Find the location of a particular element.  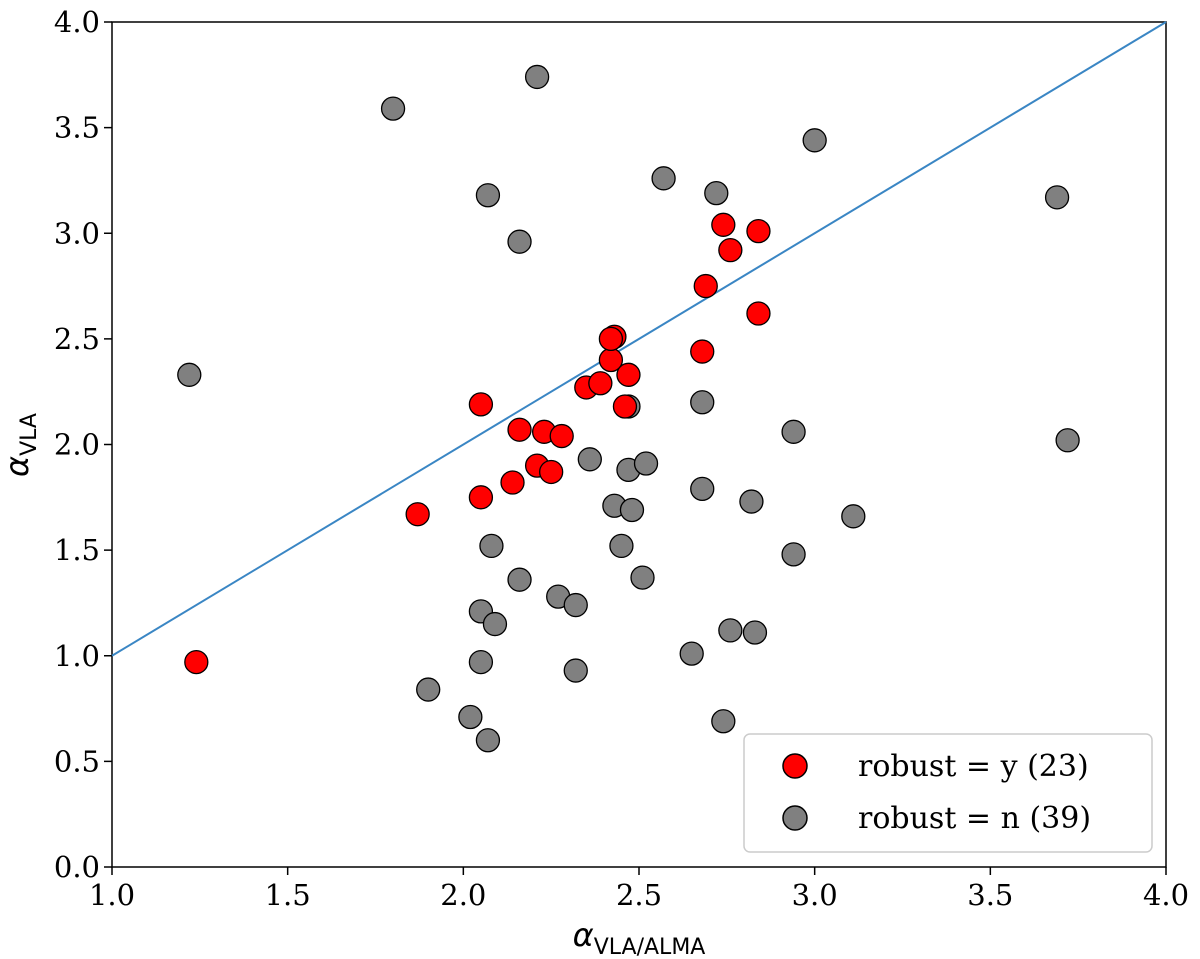

x-tick-label: 1.0 is located at coordinates (112, 895).